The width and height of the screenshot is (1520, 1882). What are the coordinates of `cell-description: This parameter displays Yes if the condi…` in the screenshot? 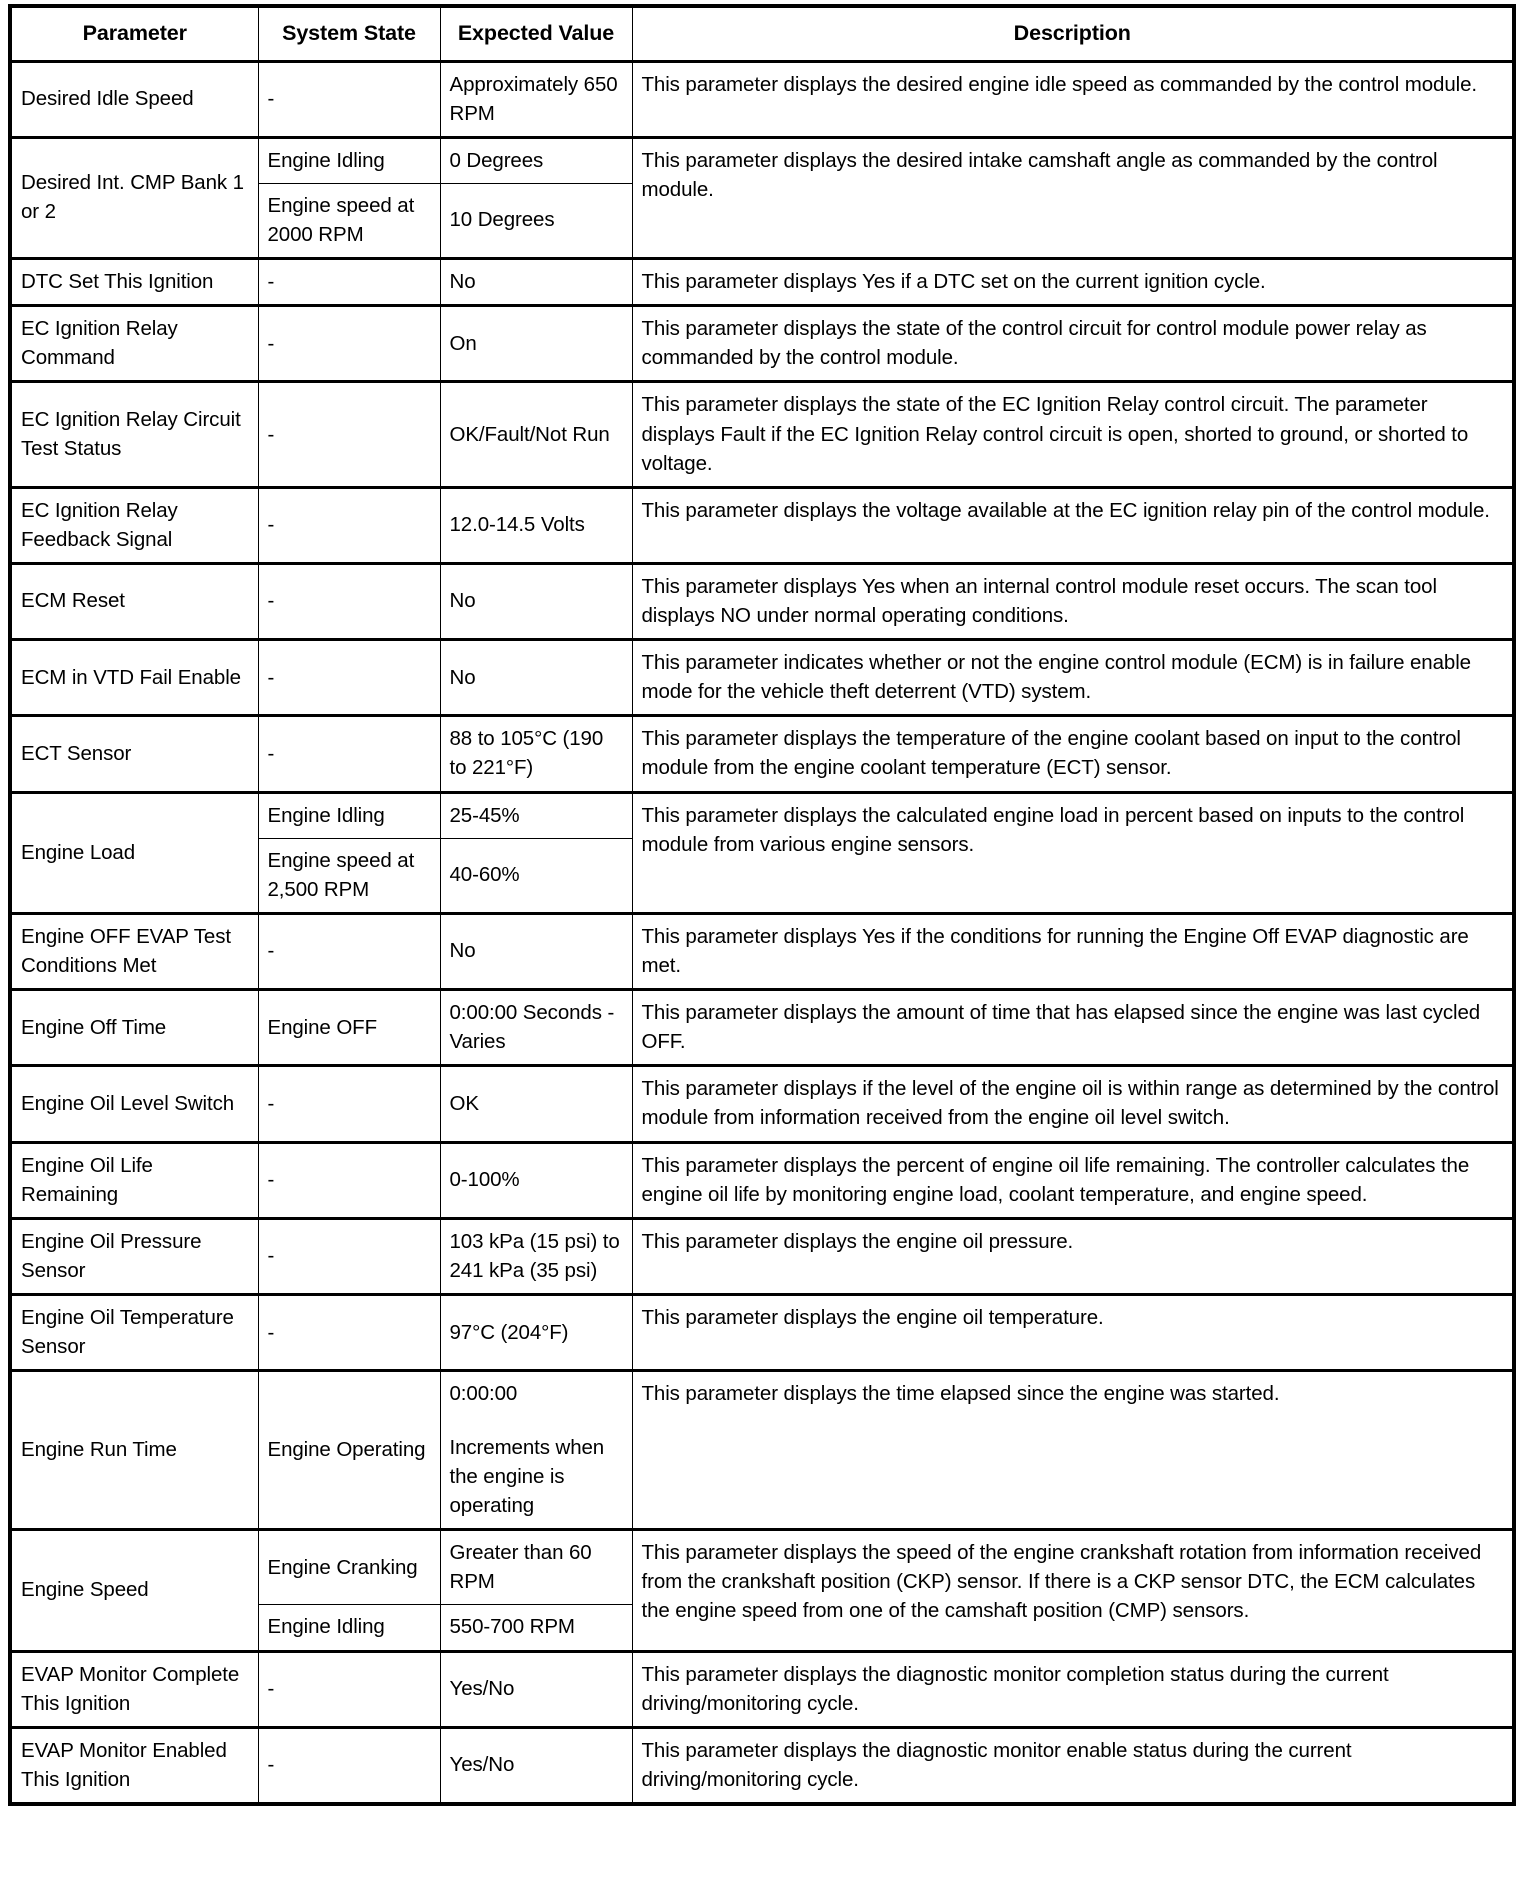 It's located at (1073, 951).